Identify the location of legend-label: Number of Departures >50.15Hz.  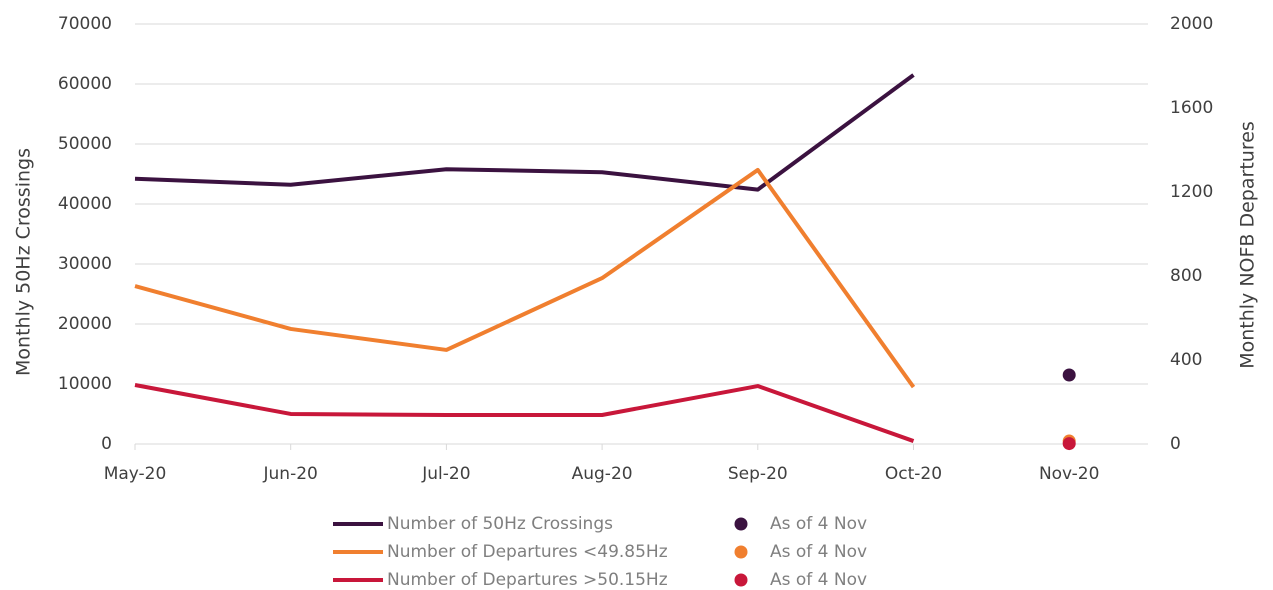
(527, 580).